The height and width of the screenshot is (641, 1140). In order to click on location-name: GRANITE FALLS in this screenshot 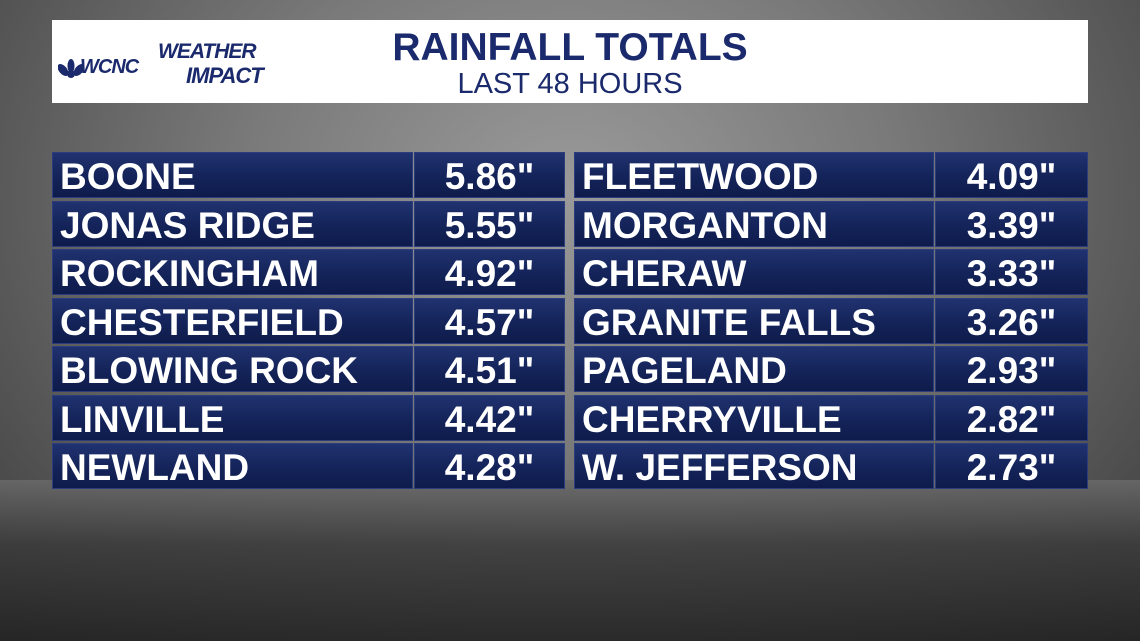, I will do `click(754, 320)`.